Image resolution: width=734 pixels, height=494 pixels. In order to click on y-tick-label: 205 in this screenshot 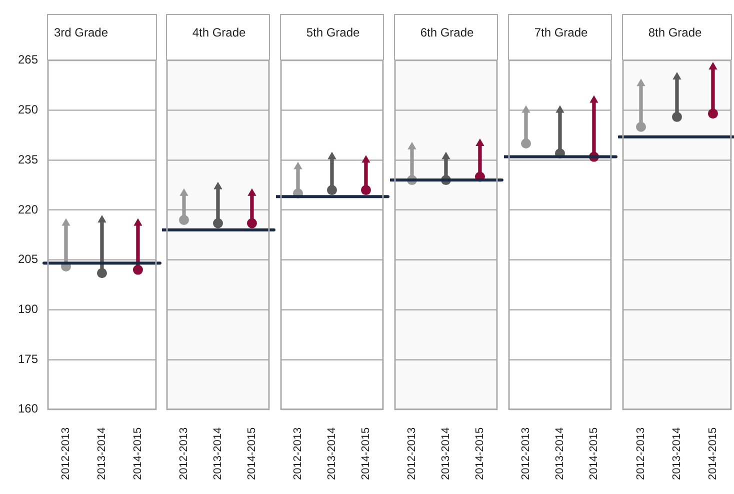, I will do `click(28, 259)`.